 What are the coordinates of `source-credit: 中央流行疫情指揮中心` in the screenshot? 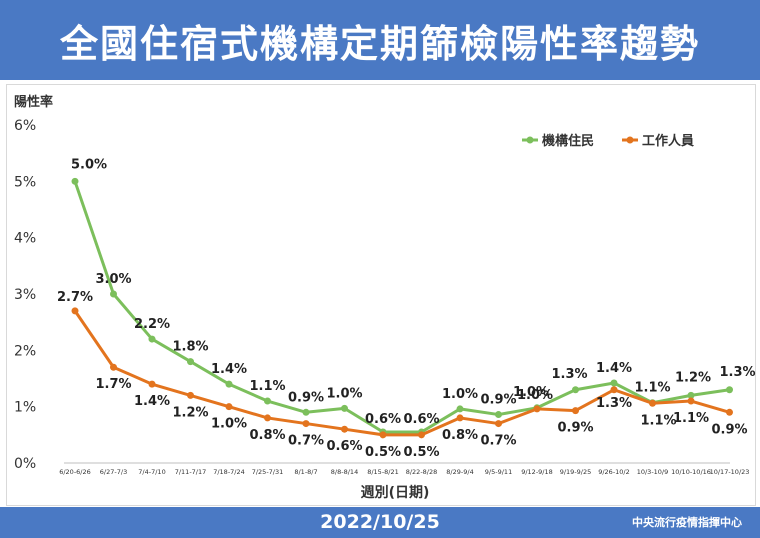 It's located at (687, 522).